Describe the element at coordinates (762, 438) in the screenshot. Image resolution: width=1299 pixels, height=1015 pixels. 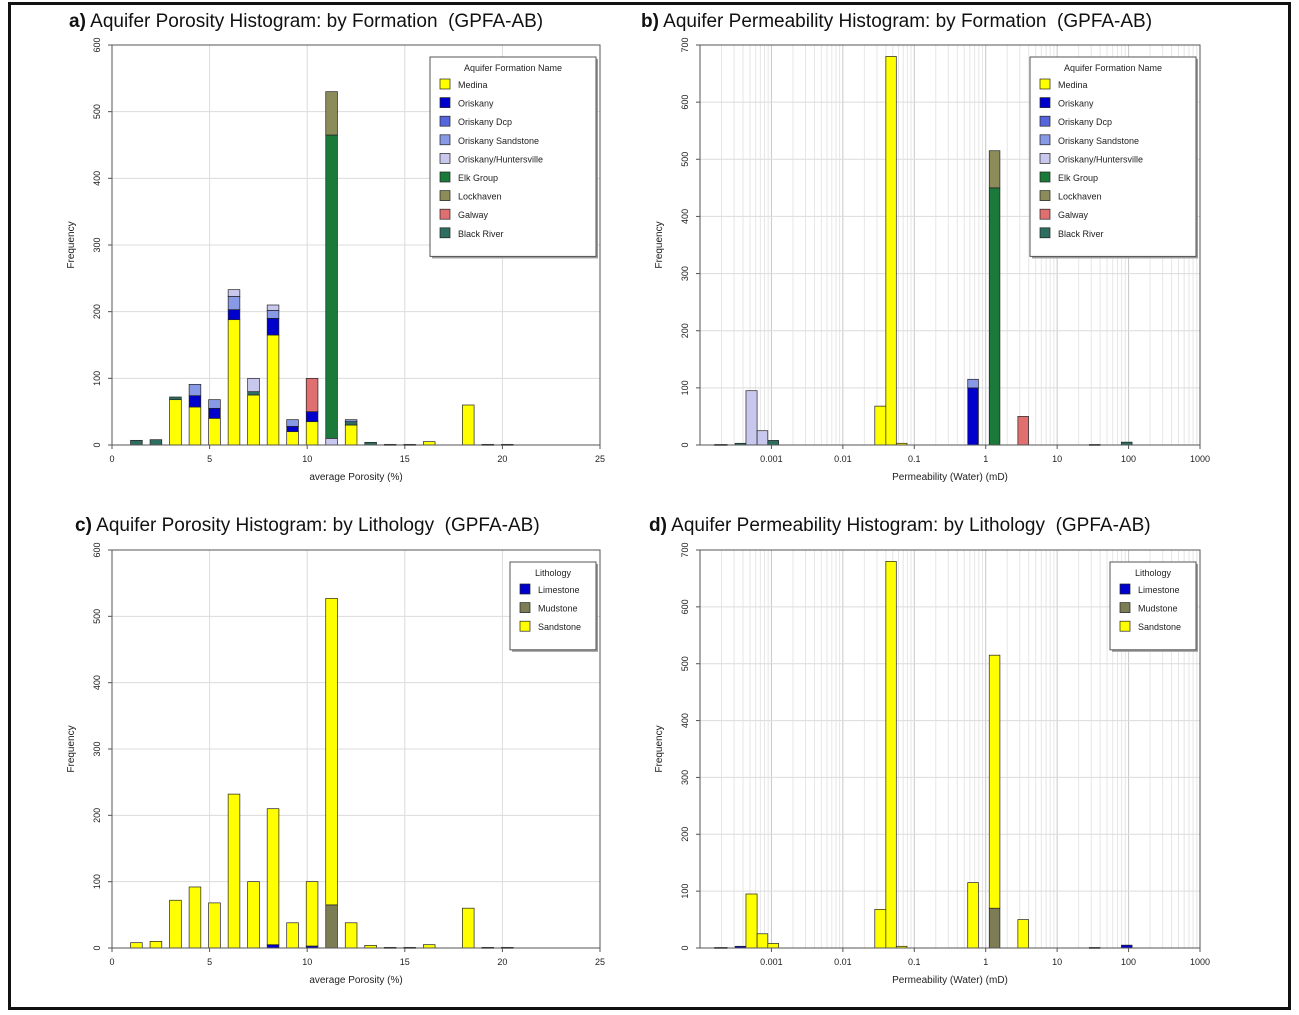
I see `bar-oriskany-huntersville` at that location.